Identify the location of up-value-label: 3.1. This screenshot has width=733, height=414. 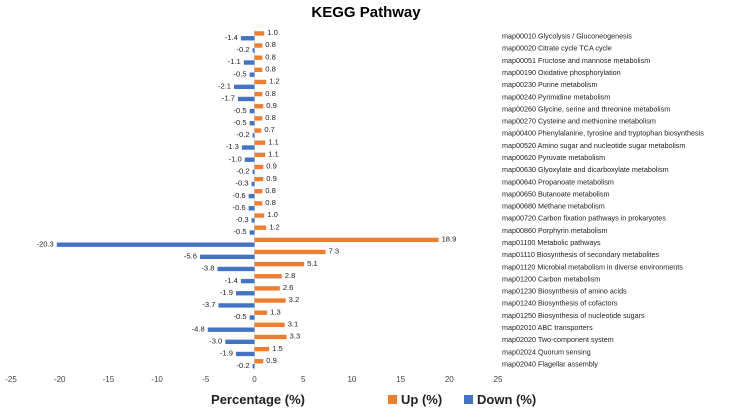
(293, 324).